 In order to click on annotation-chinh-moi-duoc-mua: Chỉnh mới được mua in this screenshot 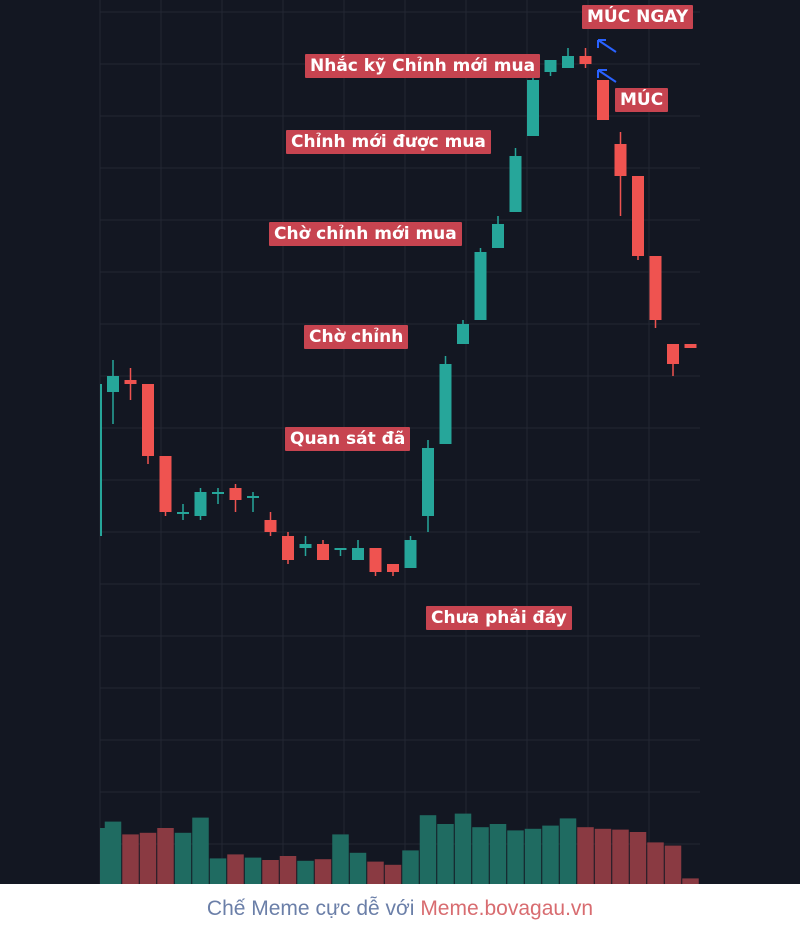, I will do `click(388, 142)`.